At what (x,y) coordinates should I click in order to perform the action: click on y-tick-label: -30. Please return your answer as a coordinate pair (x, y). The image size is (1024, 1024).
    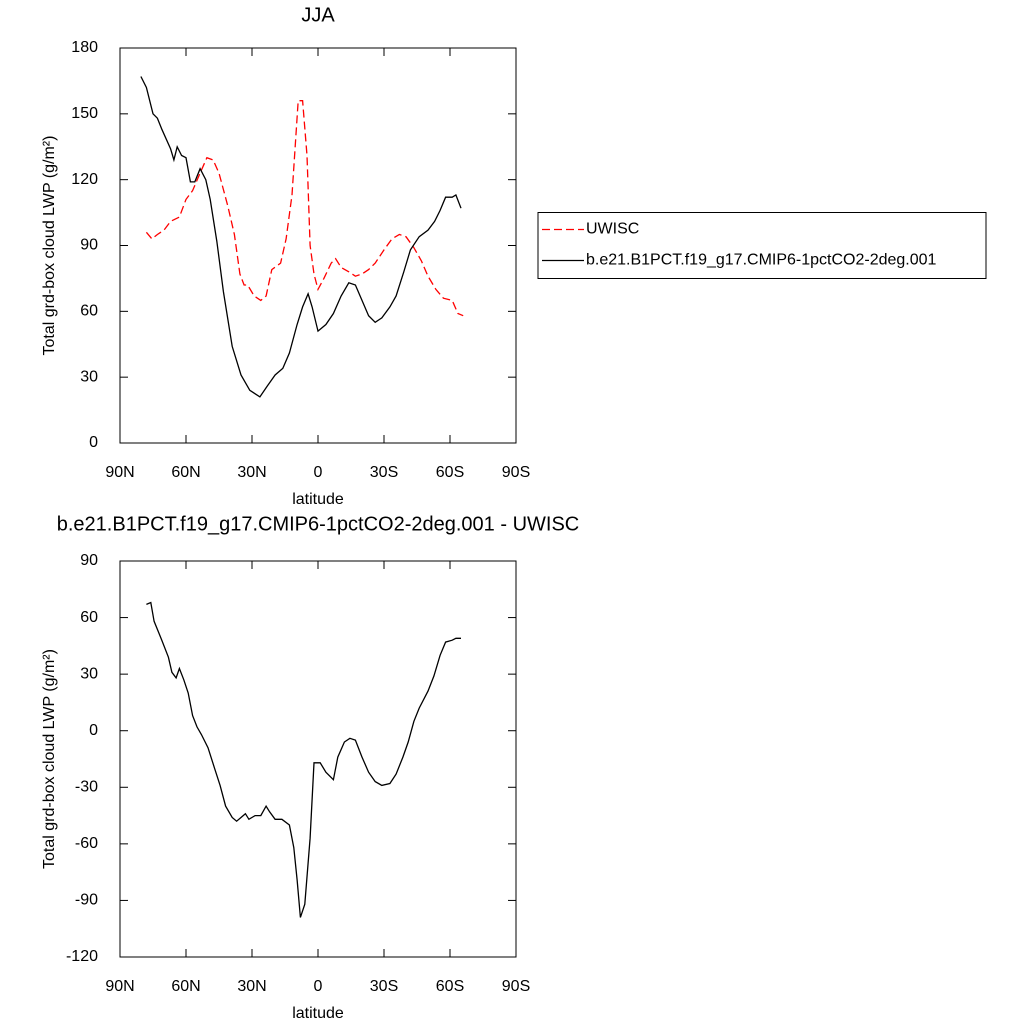
    Looking at the image, I should click on (86, 787).